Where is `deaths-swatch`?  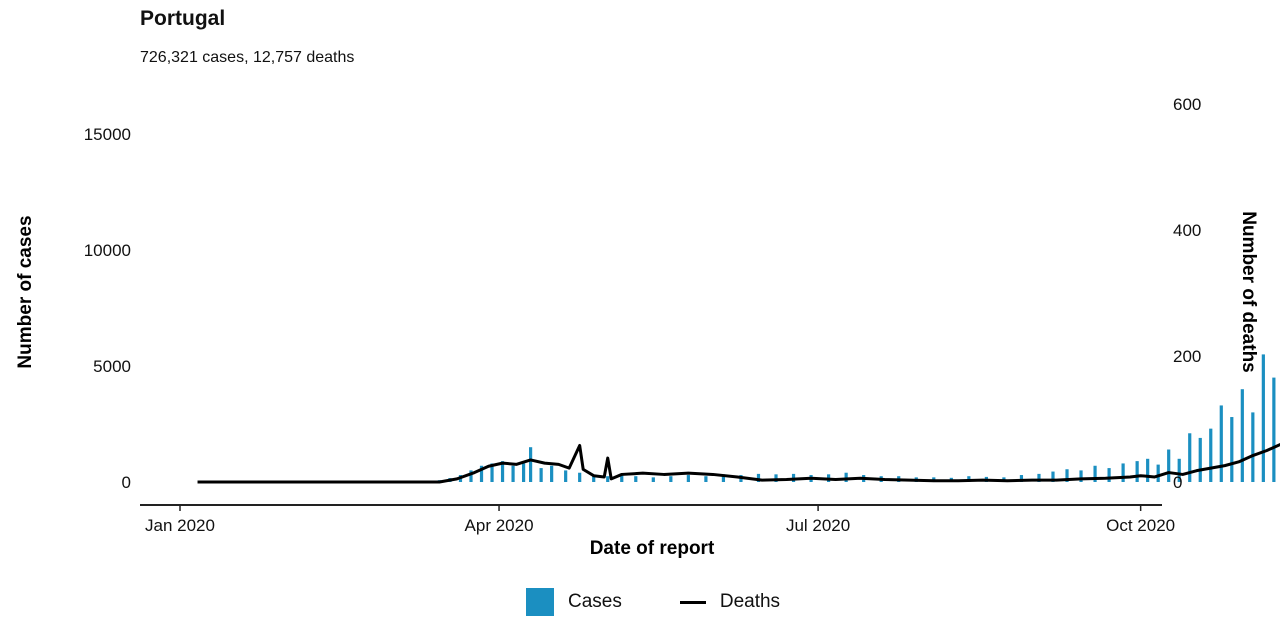
deaths-swatch is located at coordinates (692, 602).